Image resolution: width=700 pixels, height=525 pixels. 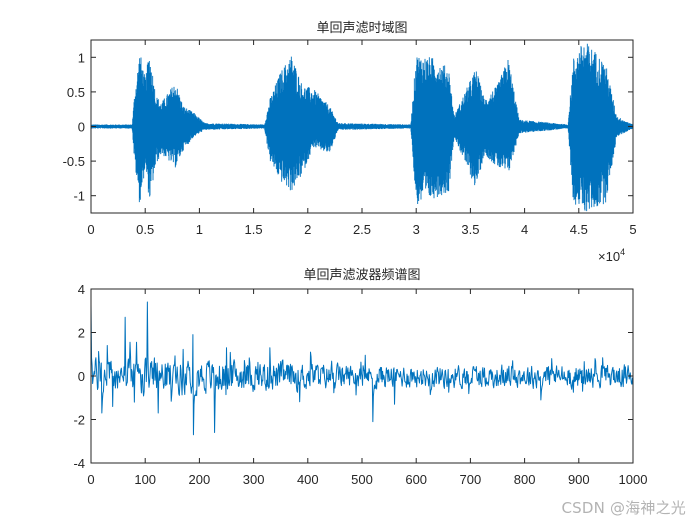 I want to click on x-tick-label: 200, so click(x=200, y=479).